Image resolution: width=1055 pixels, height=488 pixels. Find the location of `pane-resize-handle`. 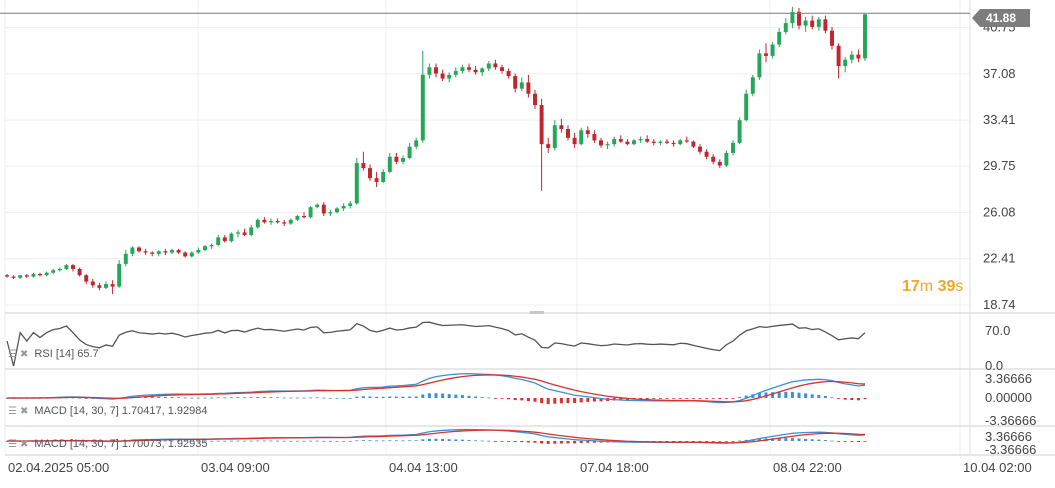

pane-resize-handle is located at coordinates (537, 312).